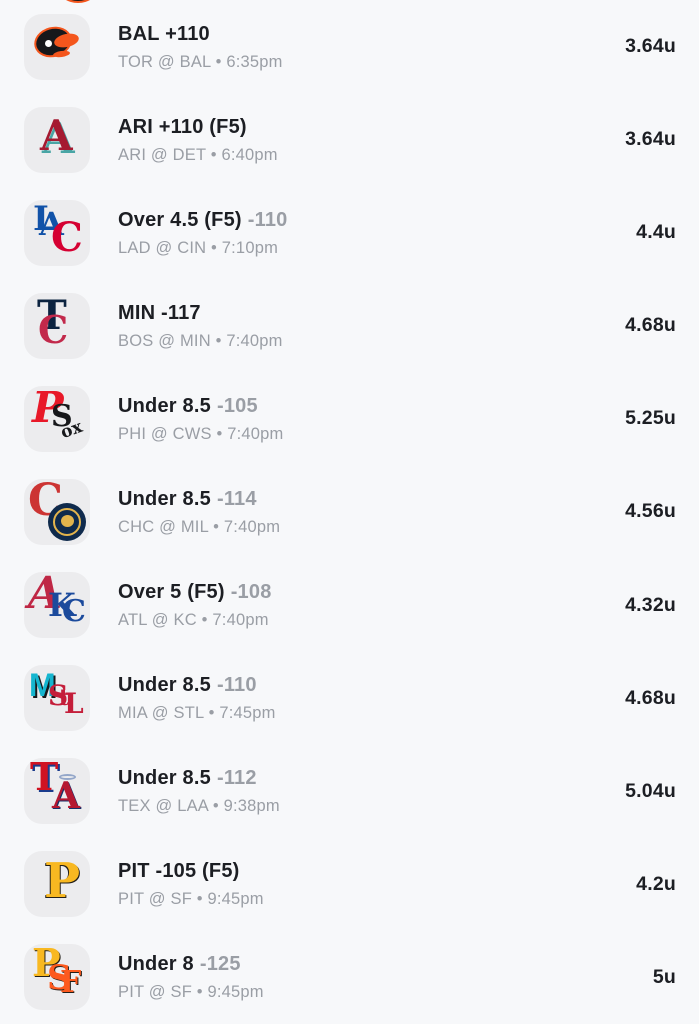 This screenshot has width=699, height=1024. I want to click on game-info: MIA @ STL • 7:45pm, so click(197, 713).